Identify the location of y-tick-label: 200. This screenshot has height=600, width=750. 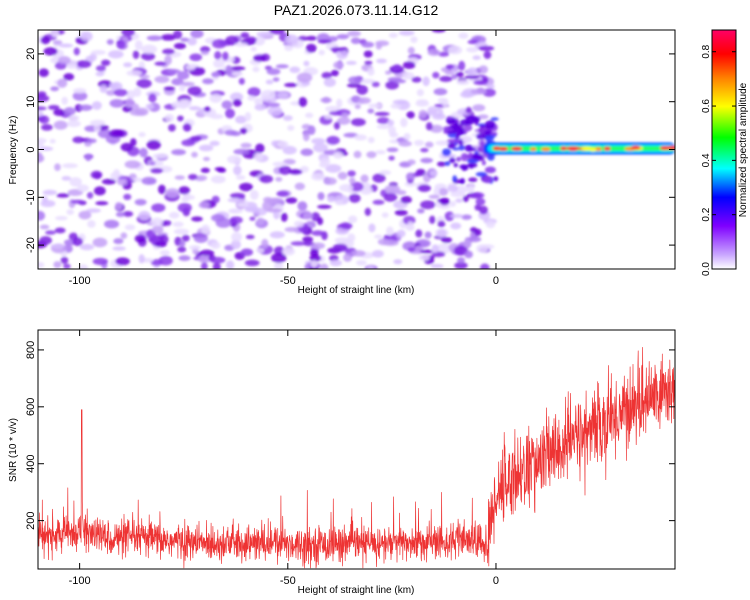
(31, 520).